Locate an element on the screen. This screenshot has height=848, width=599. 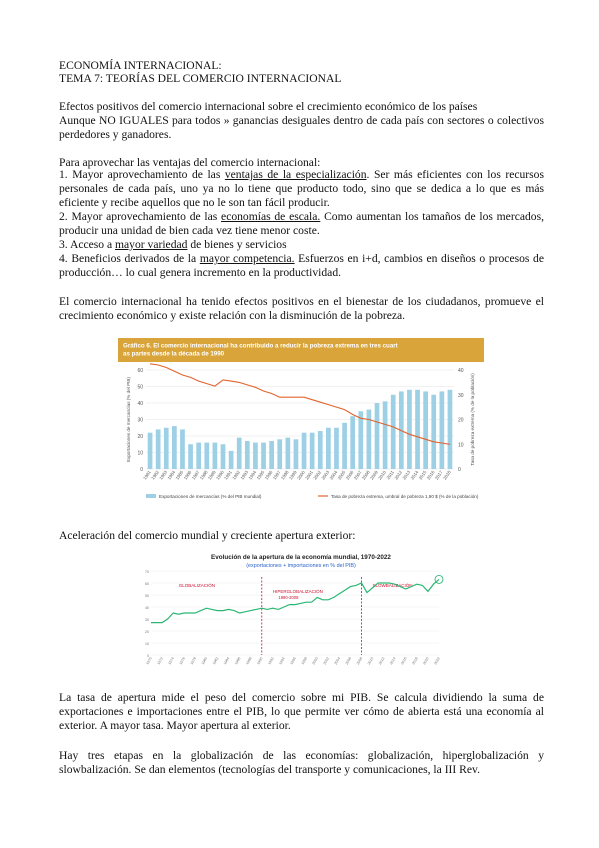
chart1-xtick: 1983 is located at coordinates (163, 474).